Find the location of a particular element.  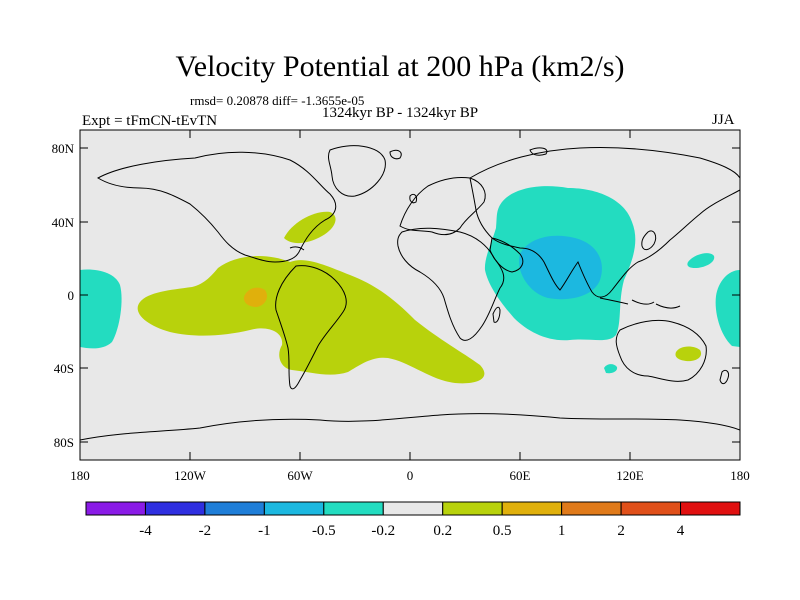

colorbar-label: 1 is located at coordinates (562, 531).